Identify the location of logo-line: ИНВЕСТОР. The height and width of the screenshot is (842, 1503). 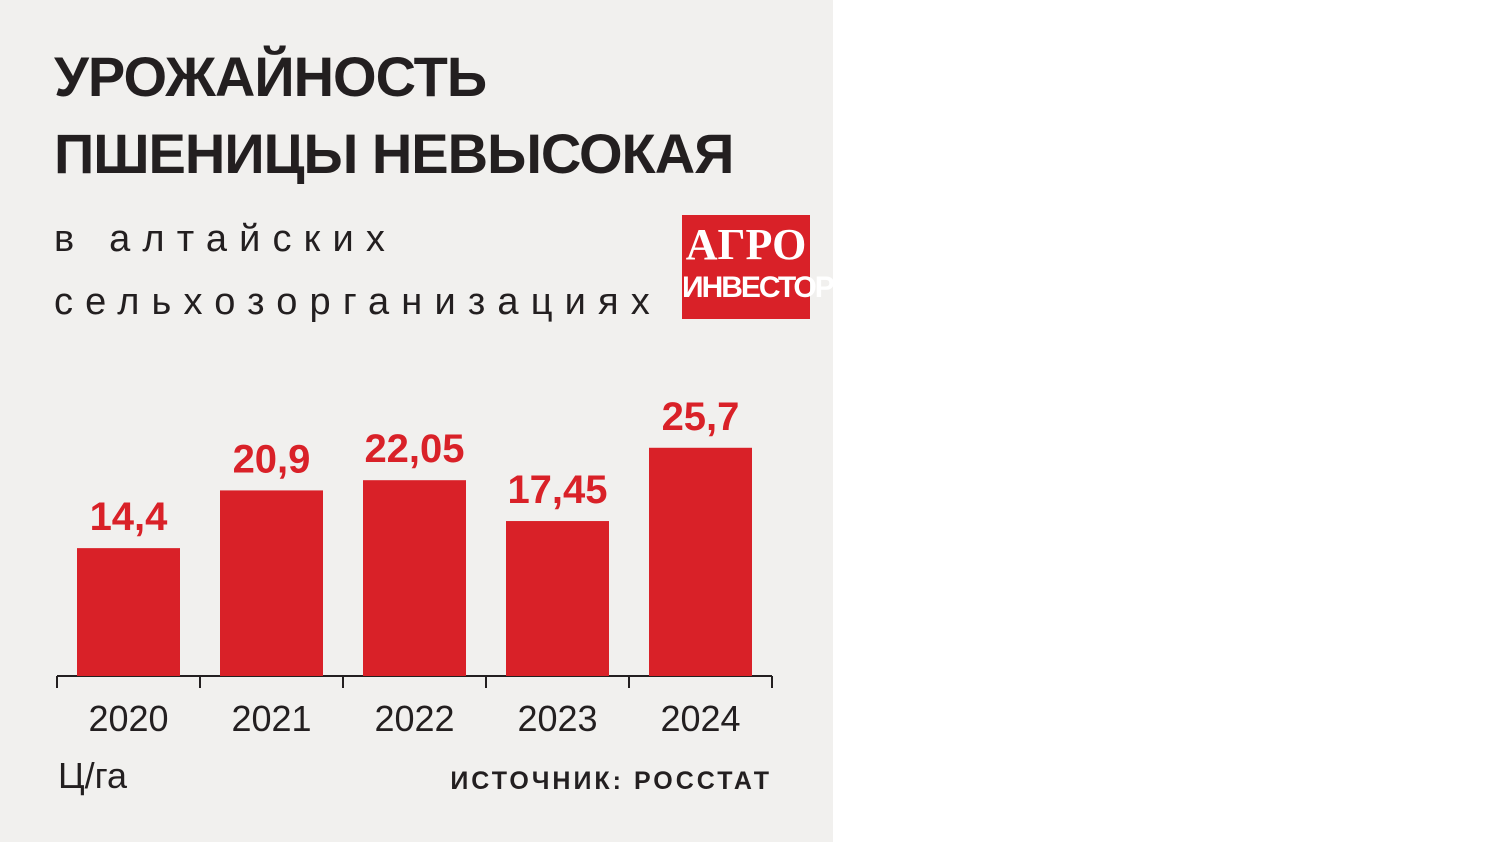
(758, 287).